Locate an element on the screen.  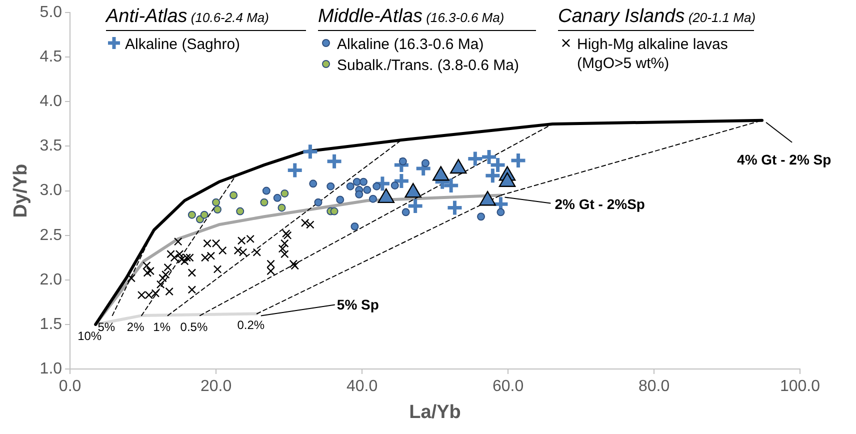
y-tick-label: 2.0 is located at coordinates (51, 279).